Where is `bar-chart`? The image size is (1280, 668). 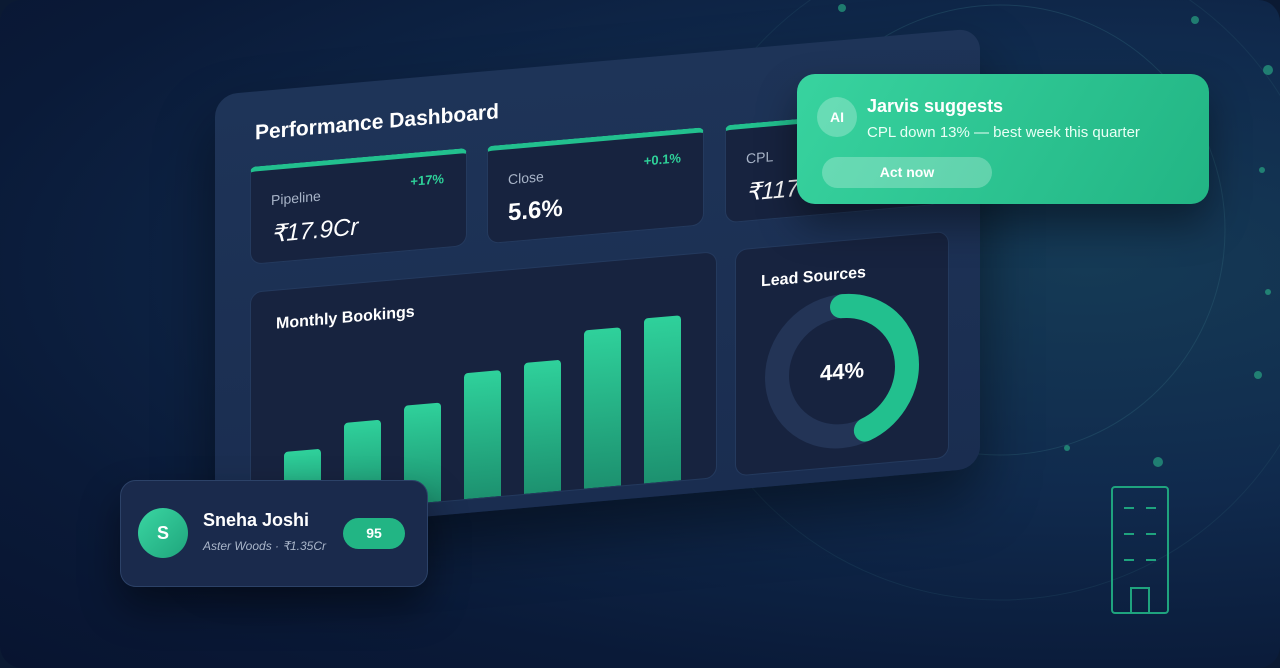
bar-chart is located at coordinates (482, 416).